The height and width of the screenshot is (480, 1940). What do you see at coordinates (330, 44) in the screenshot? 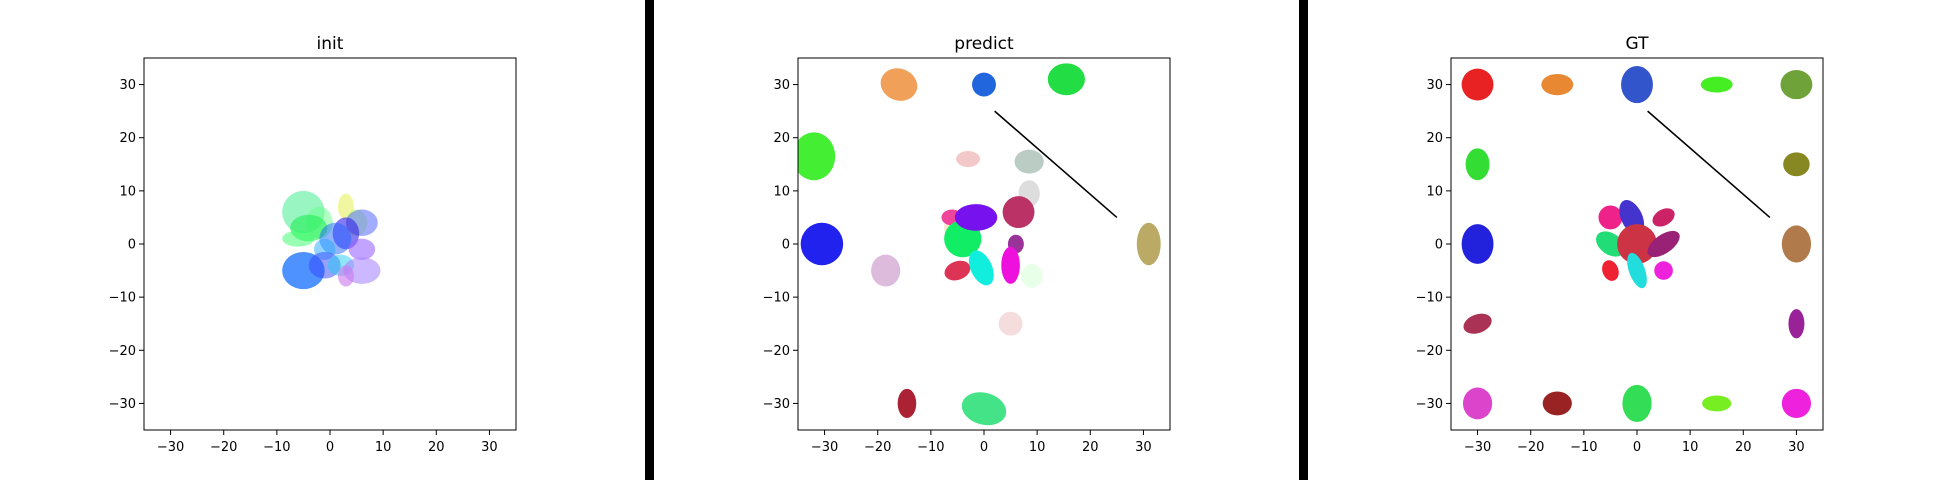
I see `panel-title: init` at bounding box center [330, 44].